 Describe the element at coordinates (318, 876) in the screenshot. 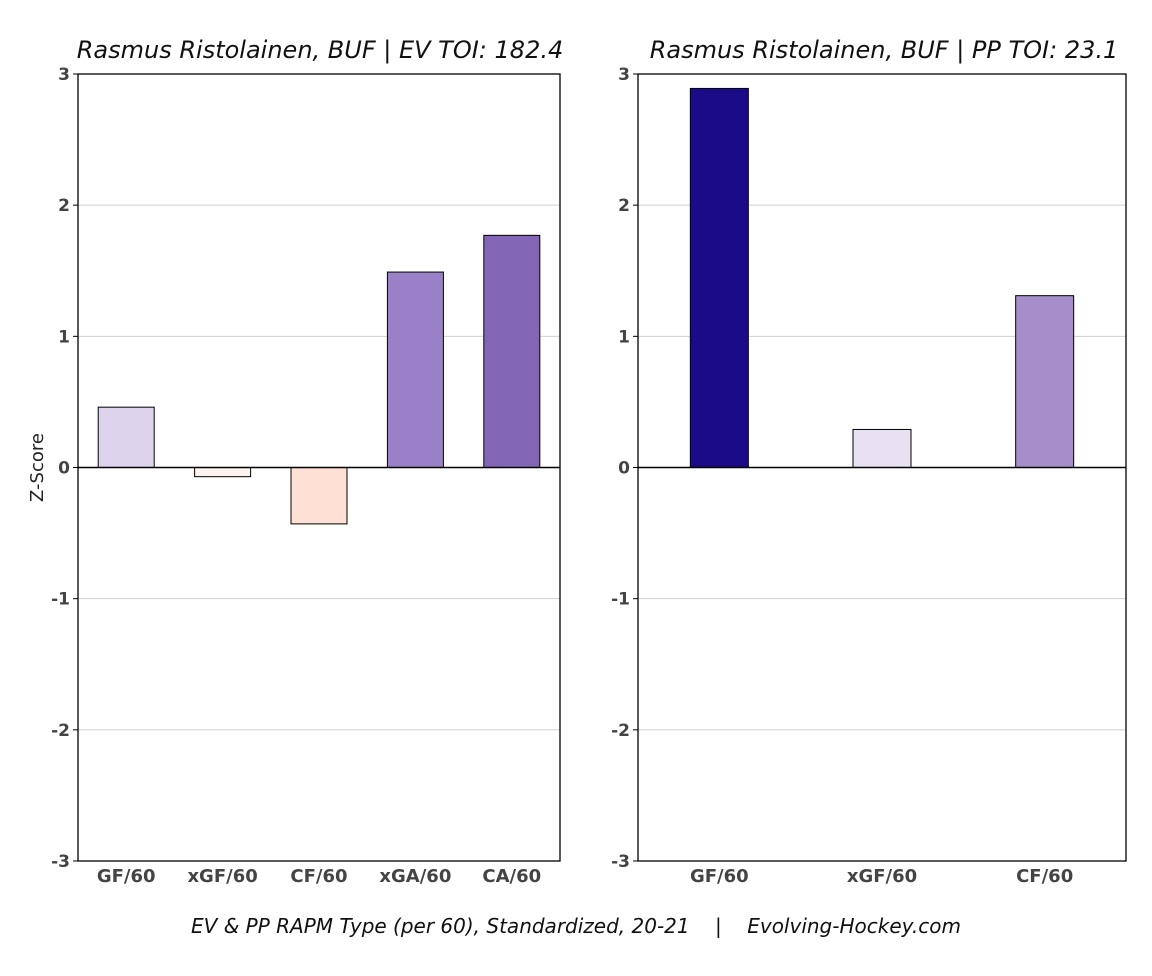

I see `panel1-x-tick-label: CF/60` at that location.